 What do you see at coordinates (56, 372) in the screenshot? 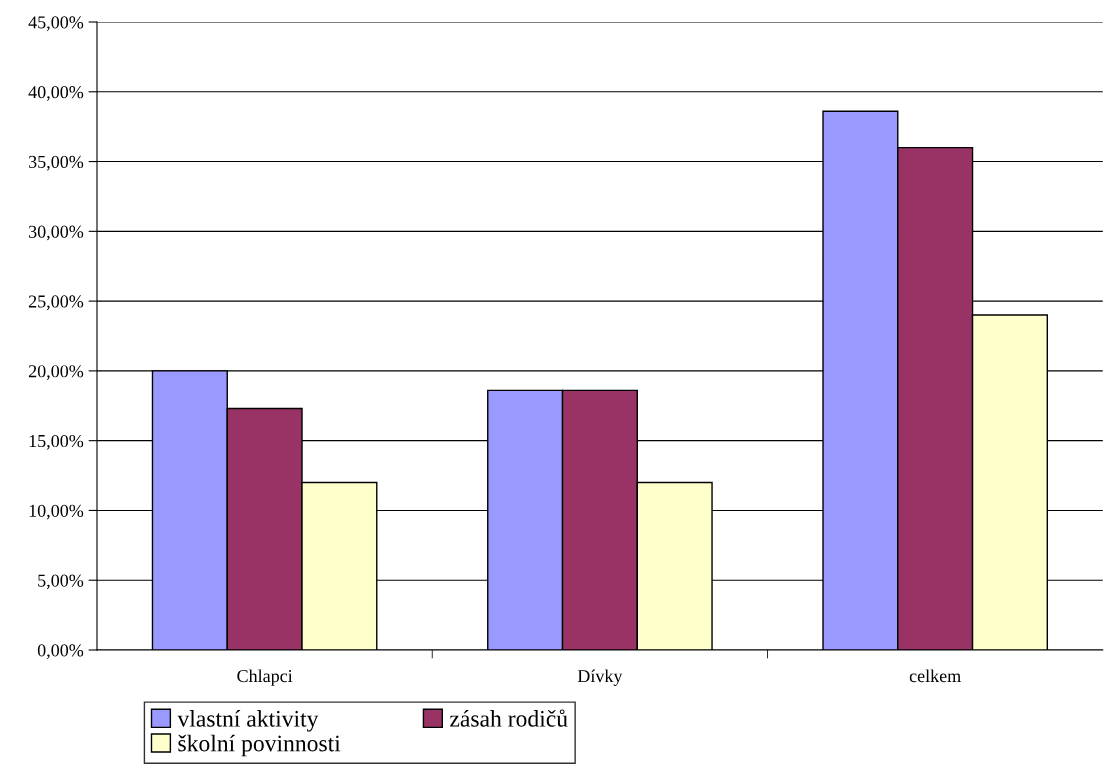
I see `y-tick-label: 20,00%` at bounding box center [56, 372].